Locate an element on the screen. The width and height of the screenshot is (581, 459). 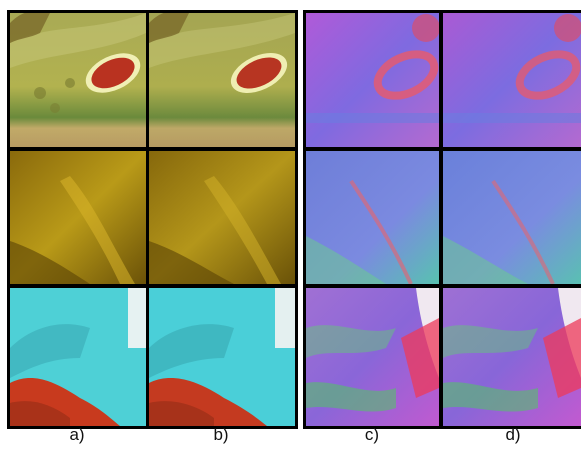
tile-b-row1 is located at coordinates (222, 80).